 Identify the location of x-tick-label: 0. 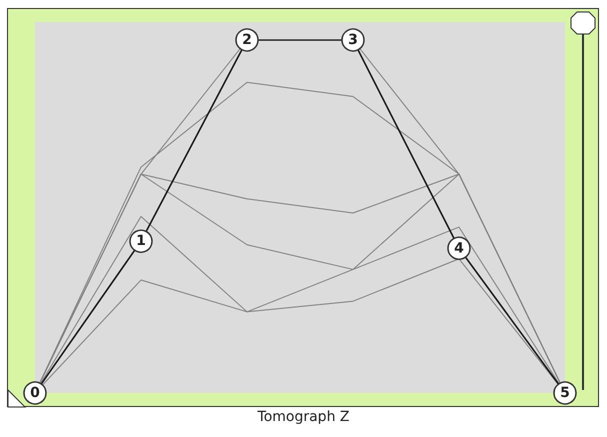
(35, 393).